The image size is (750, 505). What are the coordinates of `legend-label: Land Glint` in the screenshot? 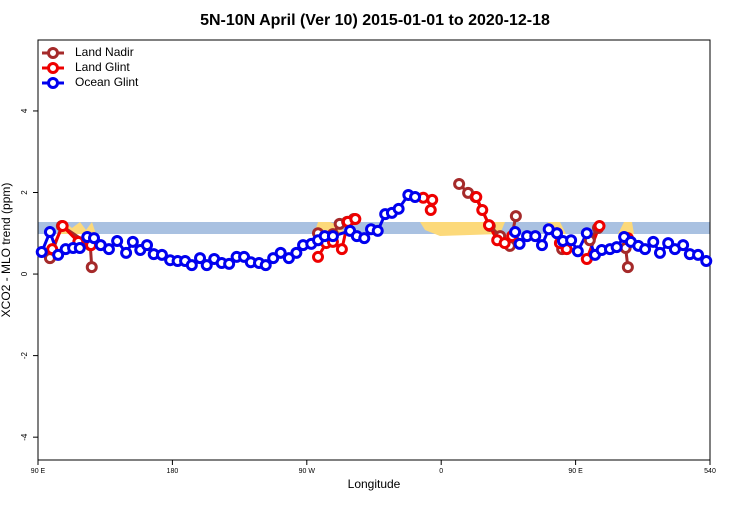 It's located at (102, 67).